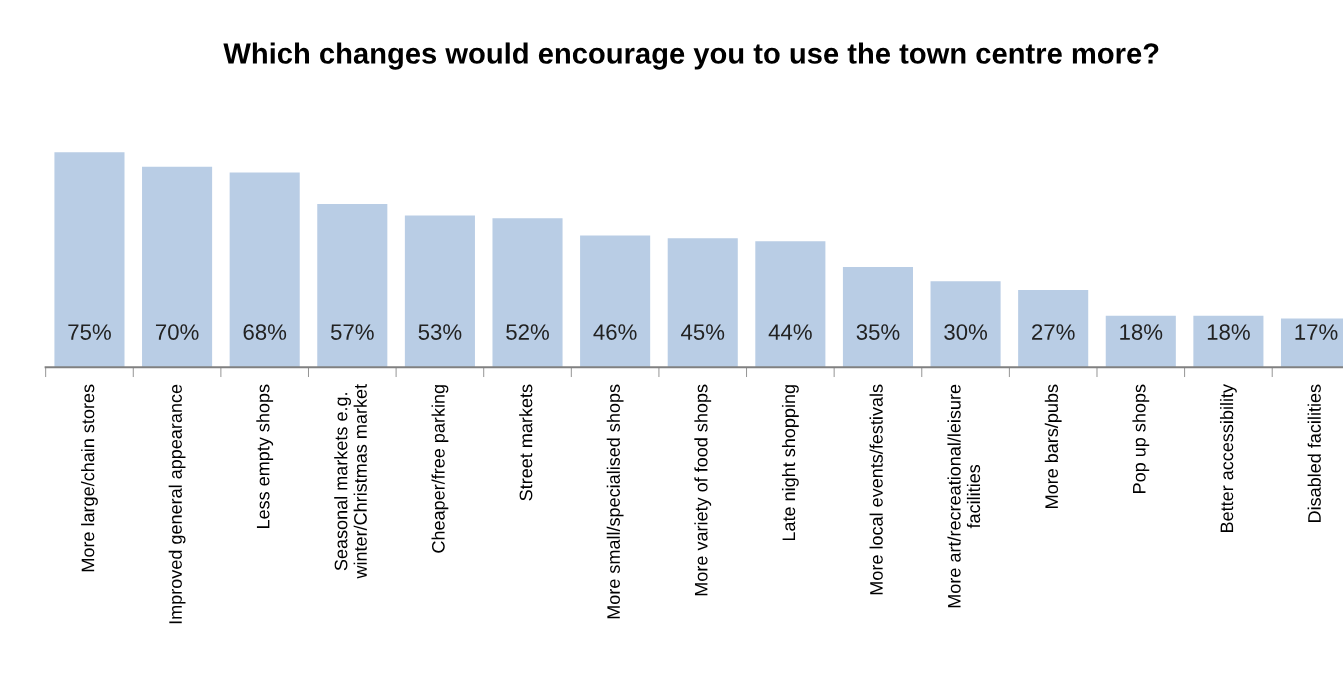 The height and width of the screenshot is (684, 1343). Describe the element at coordinates (1053, 446) in the screenshot. I see `x-tick-label: More bars/pubs` at that location.